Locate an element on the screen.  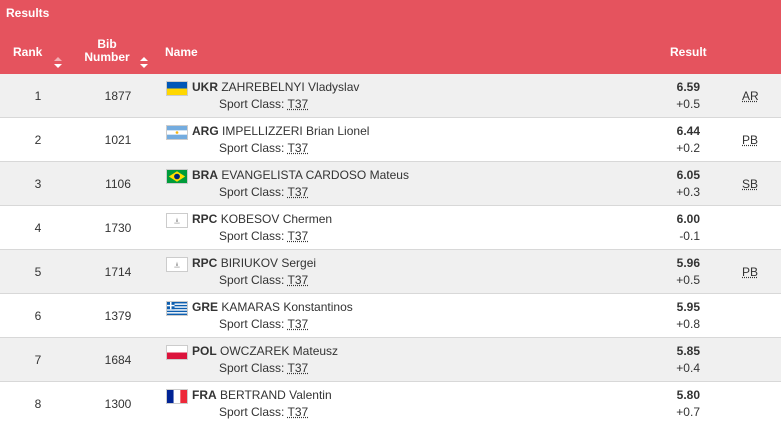
athlete-name: RPC KOBESOV Chermen is located at coordinates (262, 219).